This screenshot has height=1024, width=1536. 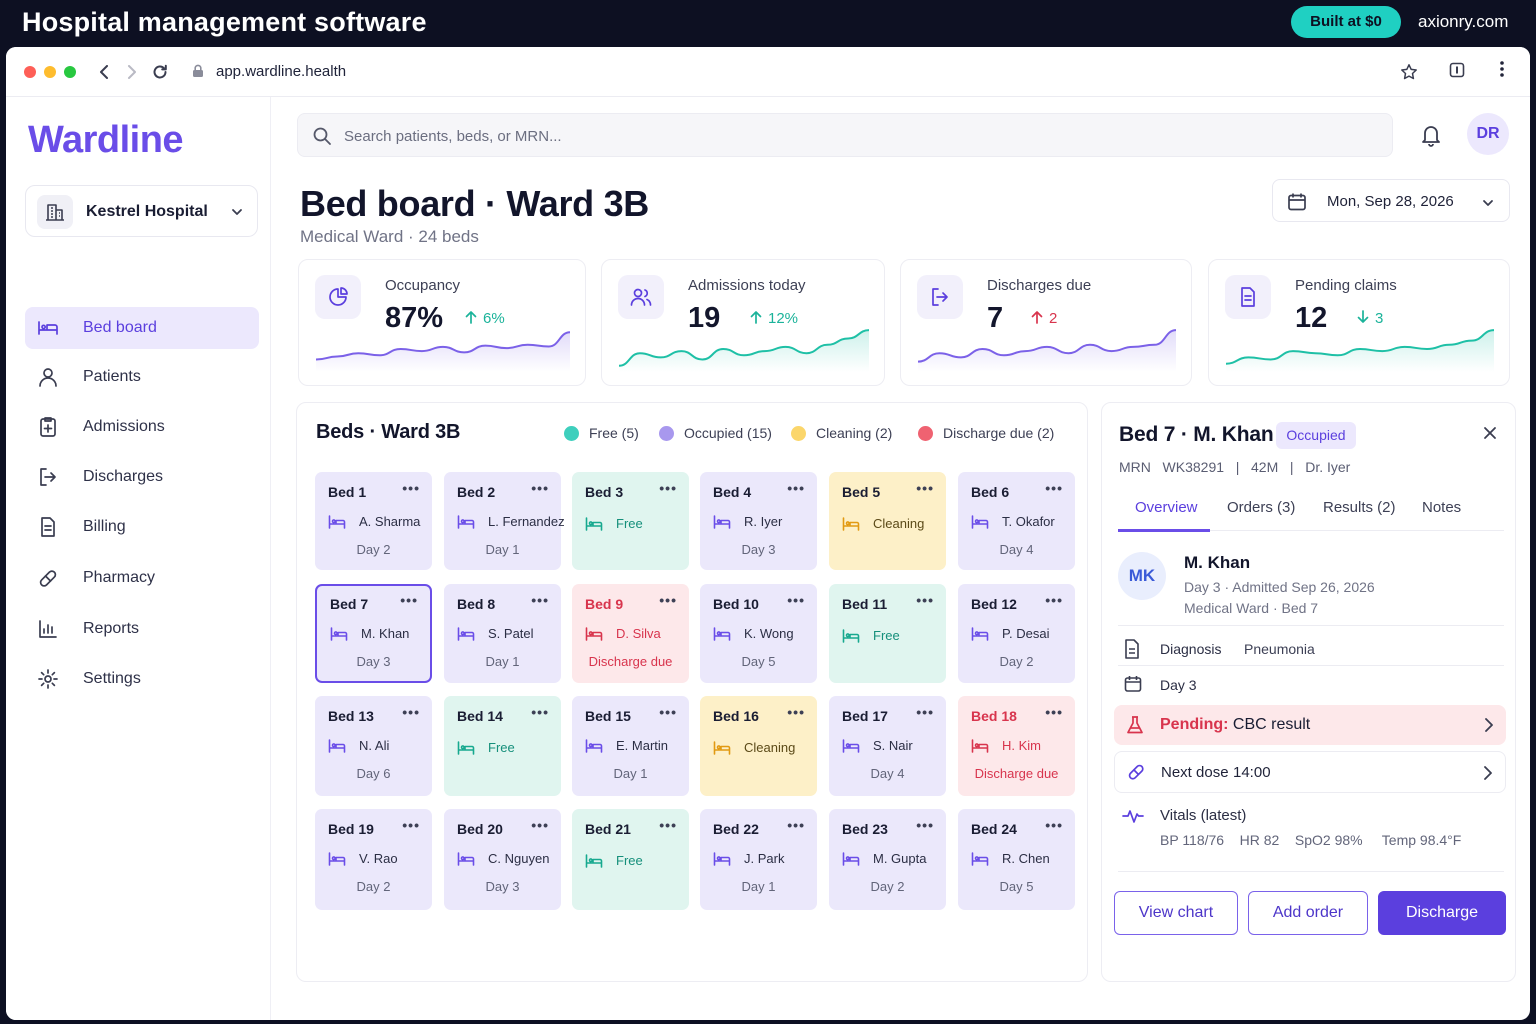 What do you see at coordinates (132, 72) in the screenshot?
I see `forward-icon` at bounding box center [132, 72].